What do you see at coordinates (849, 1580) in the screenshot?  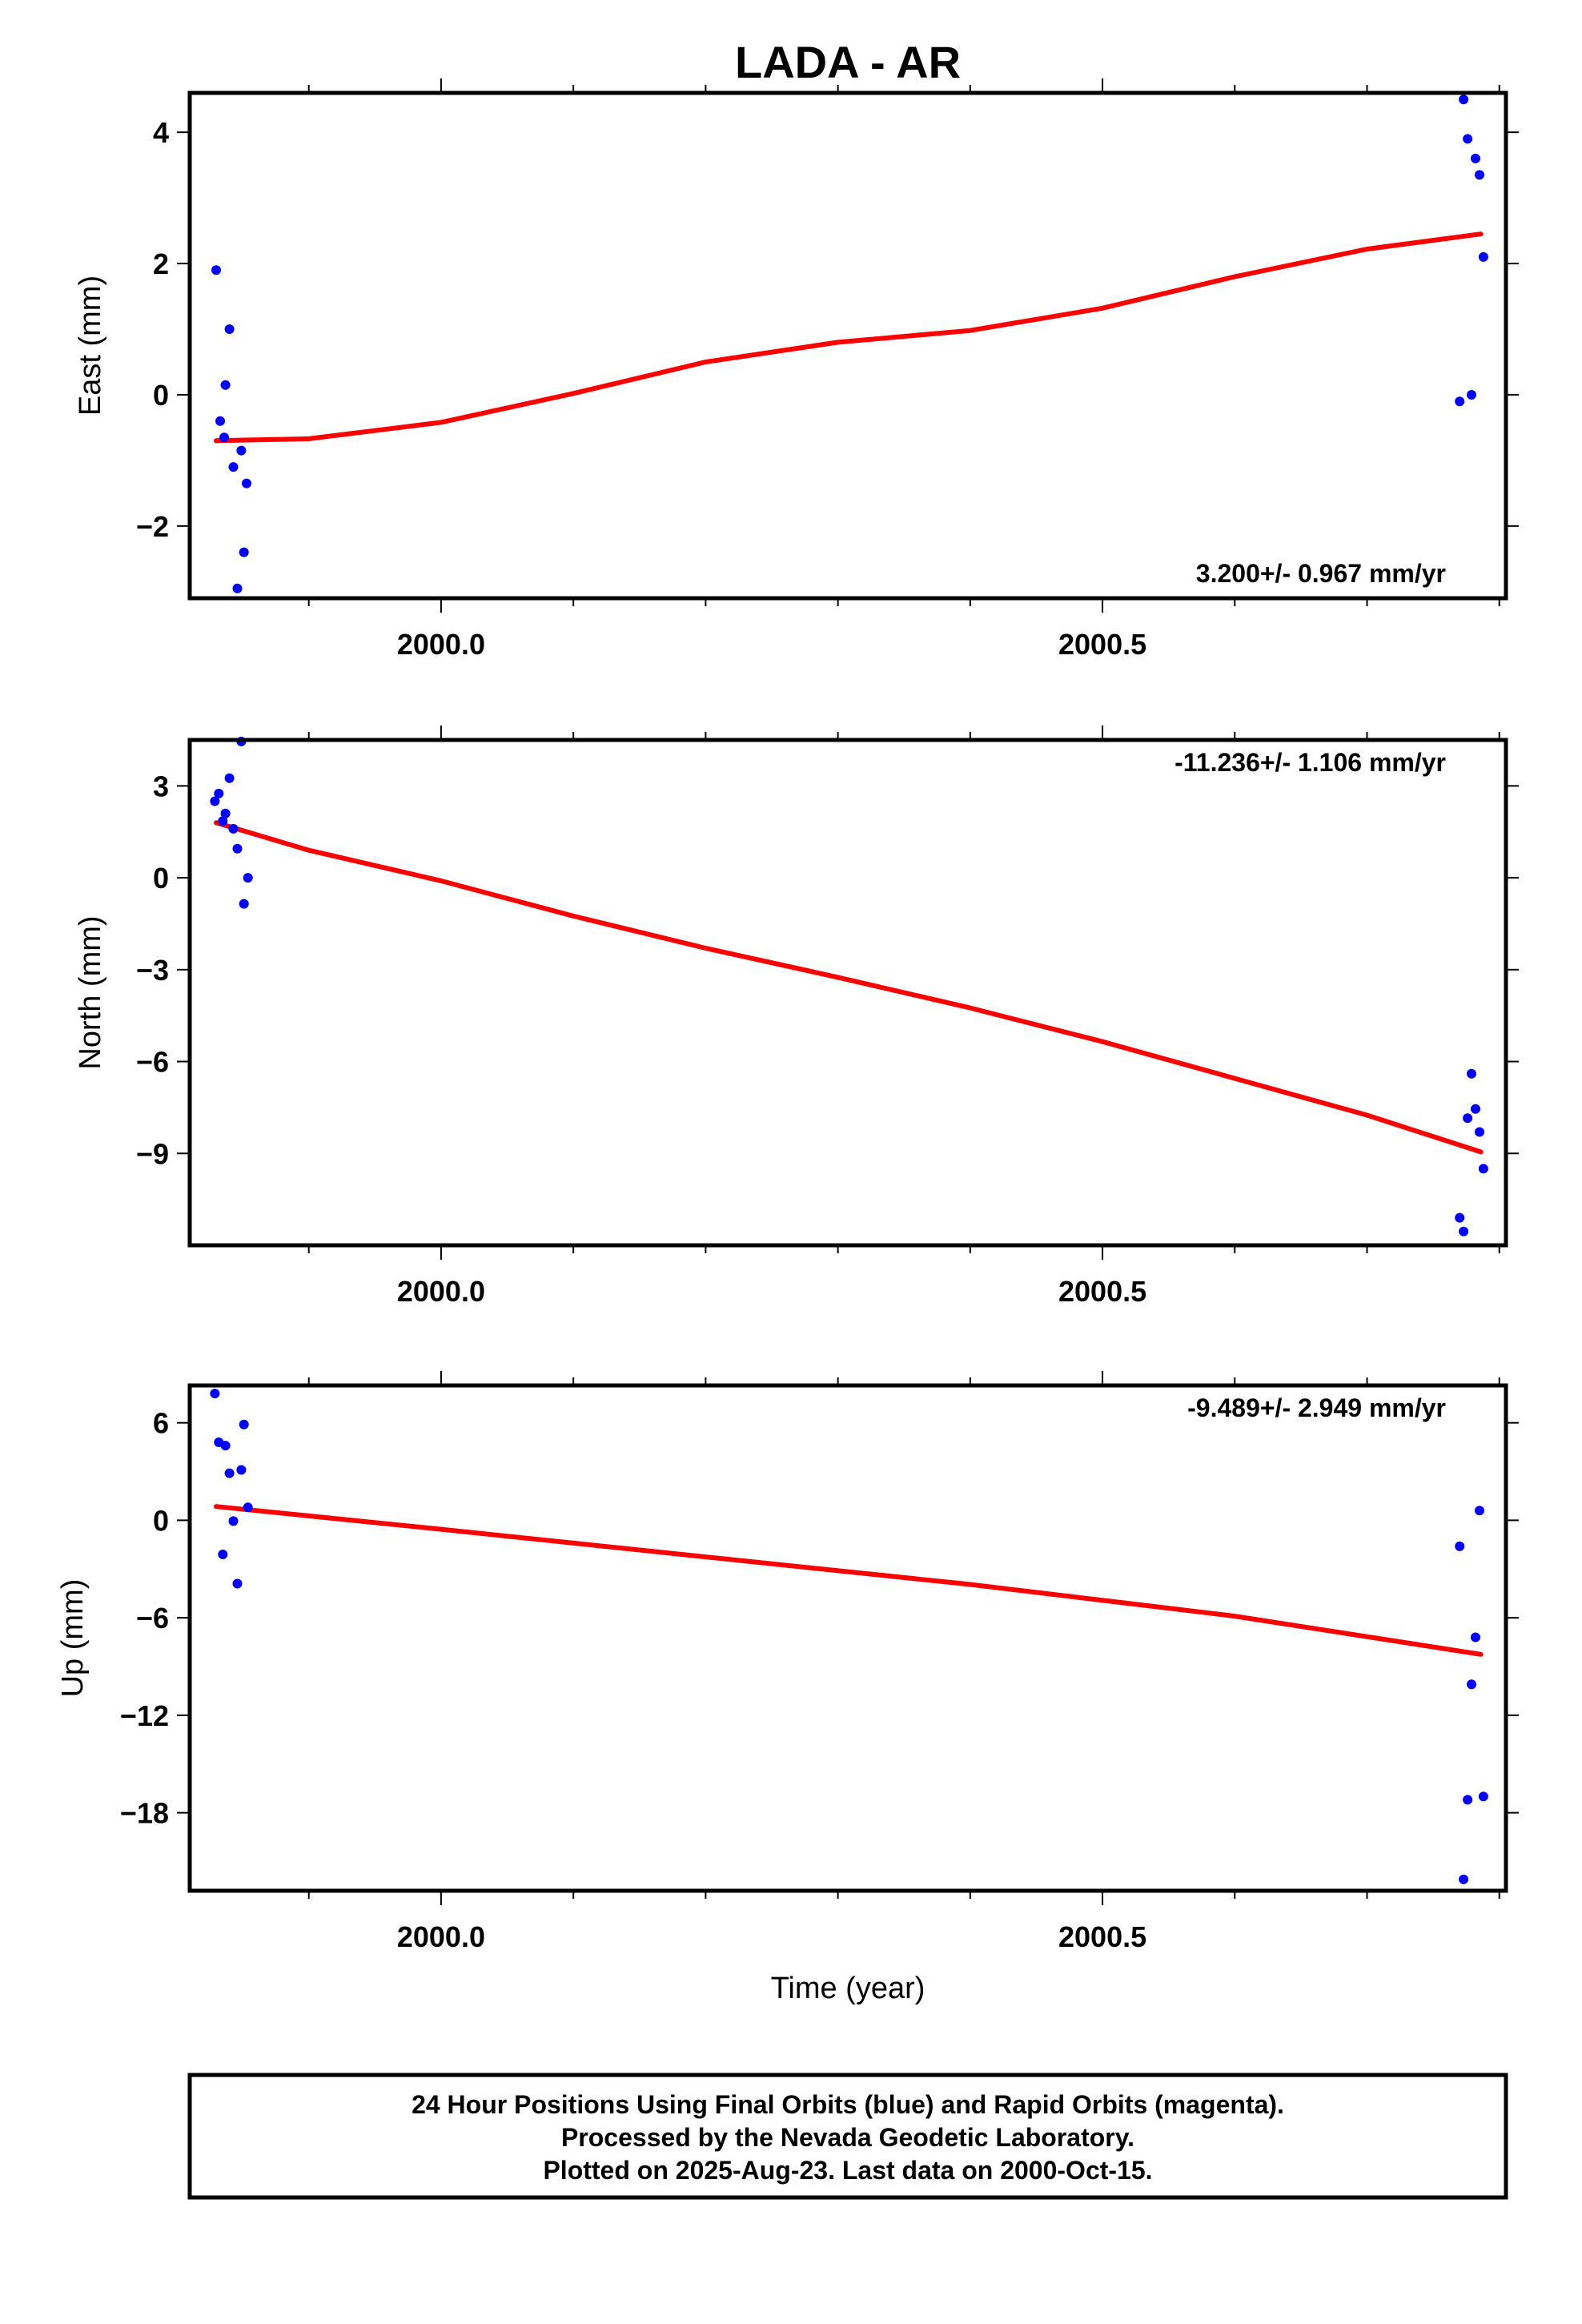 I see `up-fit-line` at bounding box center [849, 1580].